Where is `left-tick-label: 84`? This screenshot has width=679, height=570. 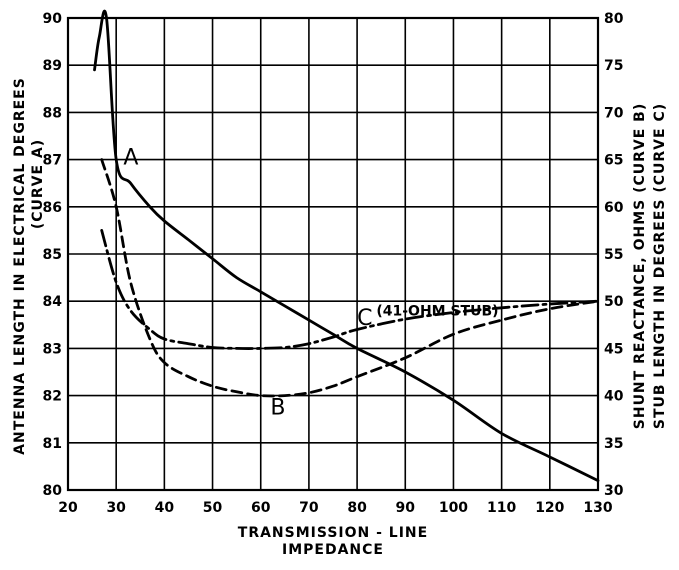
left-tick-label: 84 is located at coordinates (53, 302).